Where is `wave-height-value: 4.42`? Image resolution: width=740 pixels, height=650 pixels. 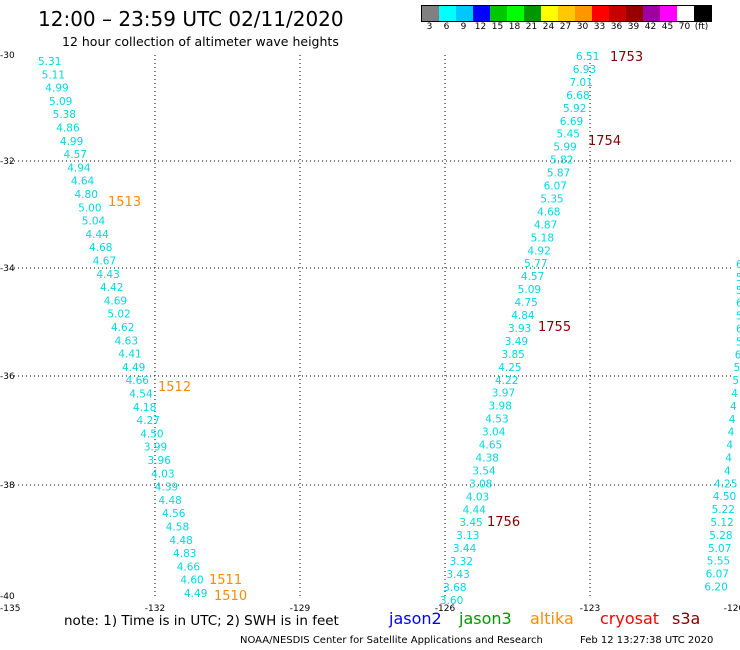
wave-height-value: 4.42 is located at coordinates (111, 288).